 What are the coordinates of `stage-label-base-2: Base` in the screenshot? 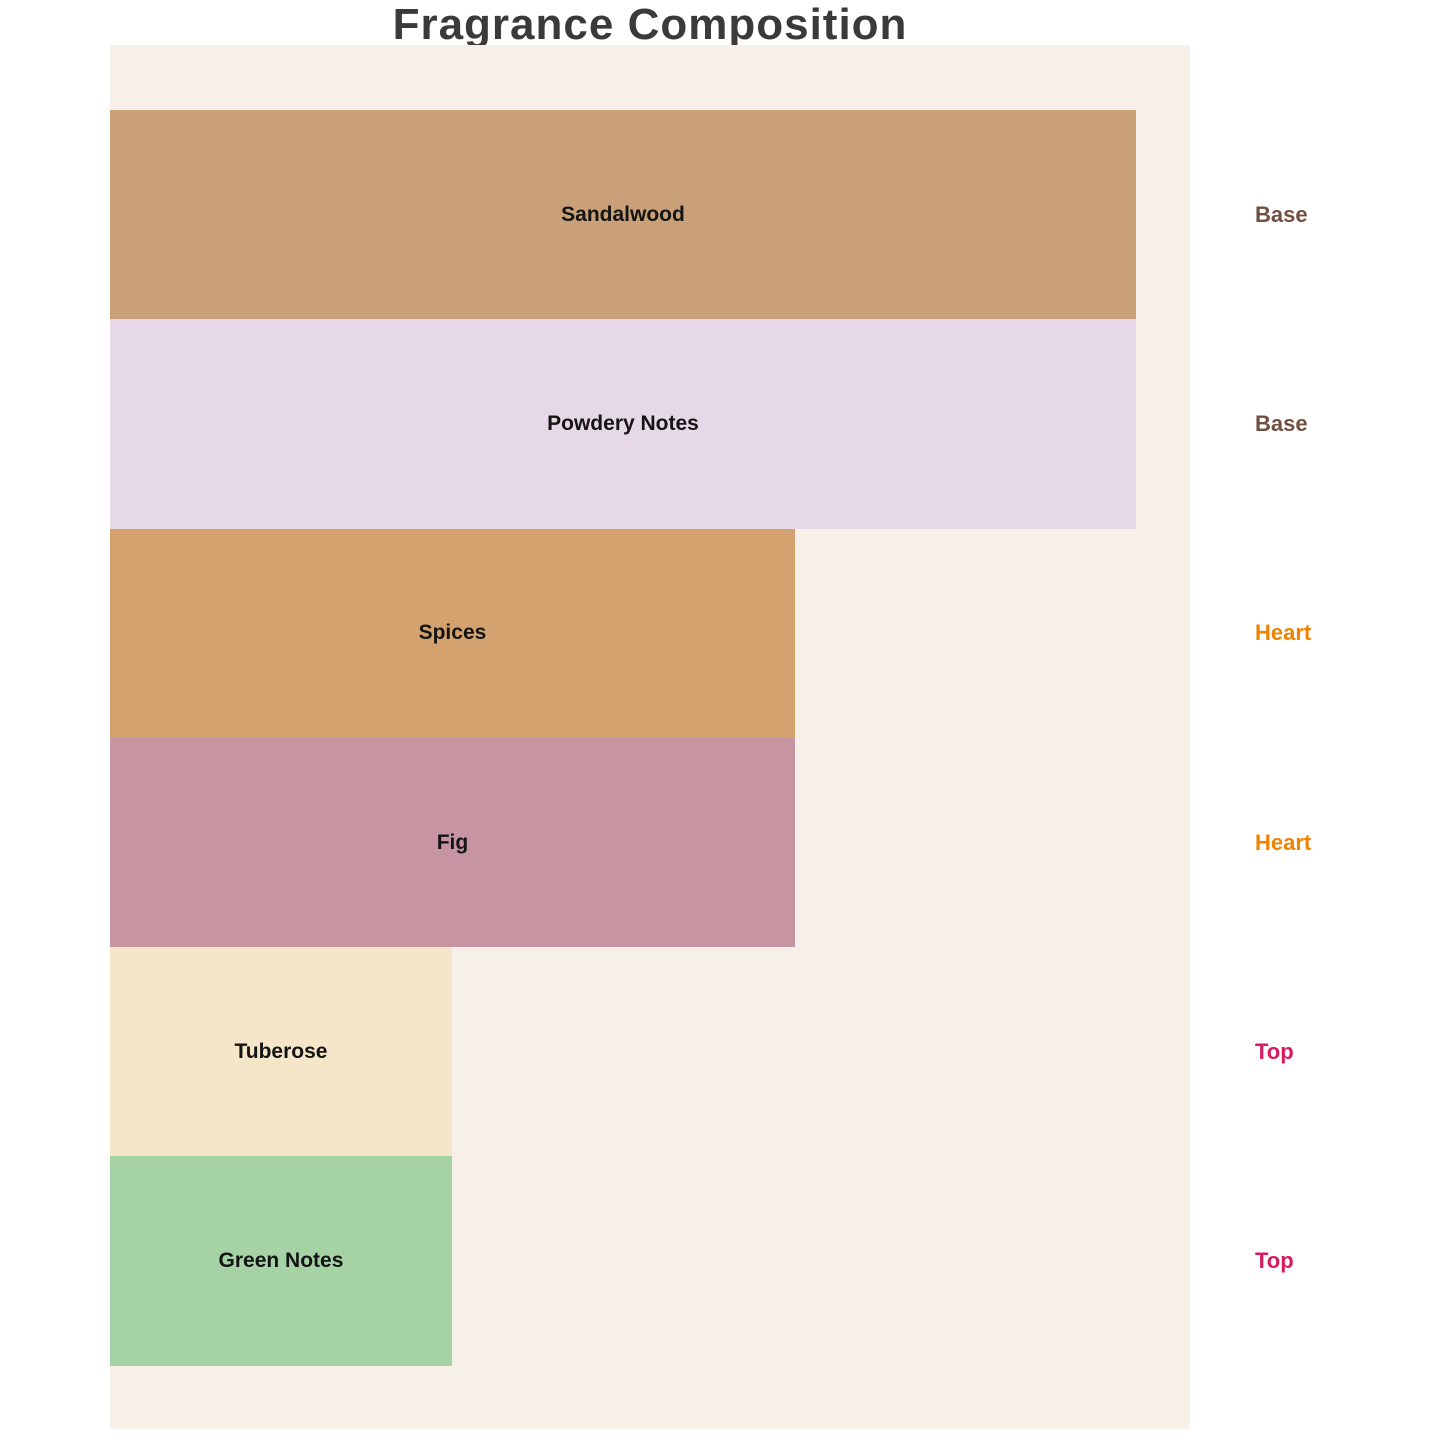 It's located at (1281, 423).